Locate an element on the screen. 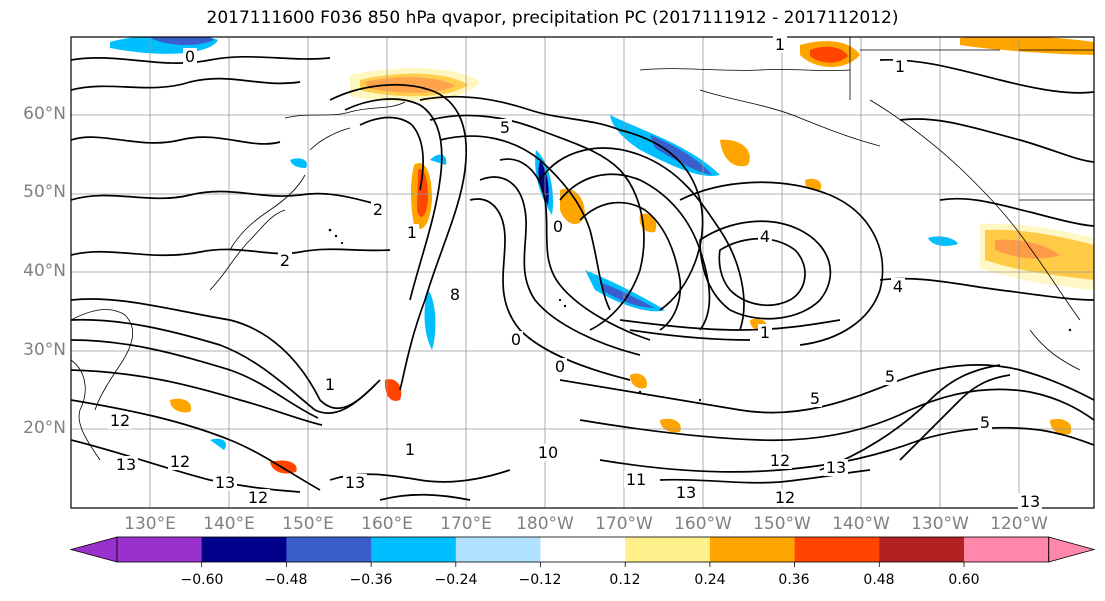  lon-label-120w: 120°W is located at coordinates (1019, 524).